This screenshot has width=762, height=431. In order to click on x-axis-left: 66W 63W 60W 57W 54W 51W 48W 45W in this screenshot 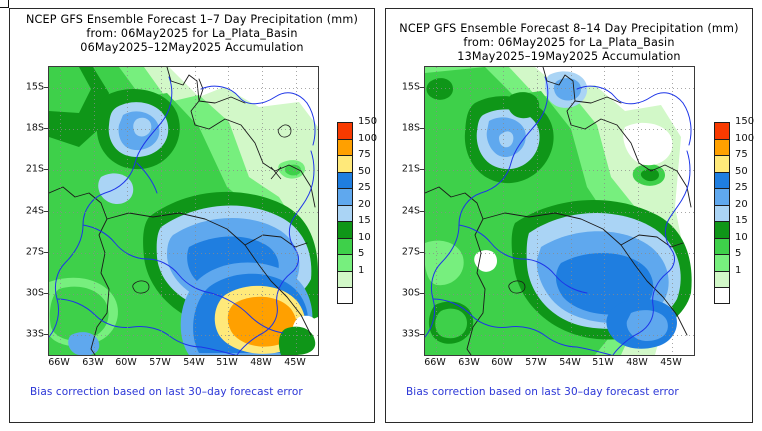, I will do `click(182, 365)`.